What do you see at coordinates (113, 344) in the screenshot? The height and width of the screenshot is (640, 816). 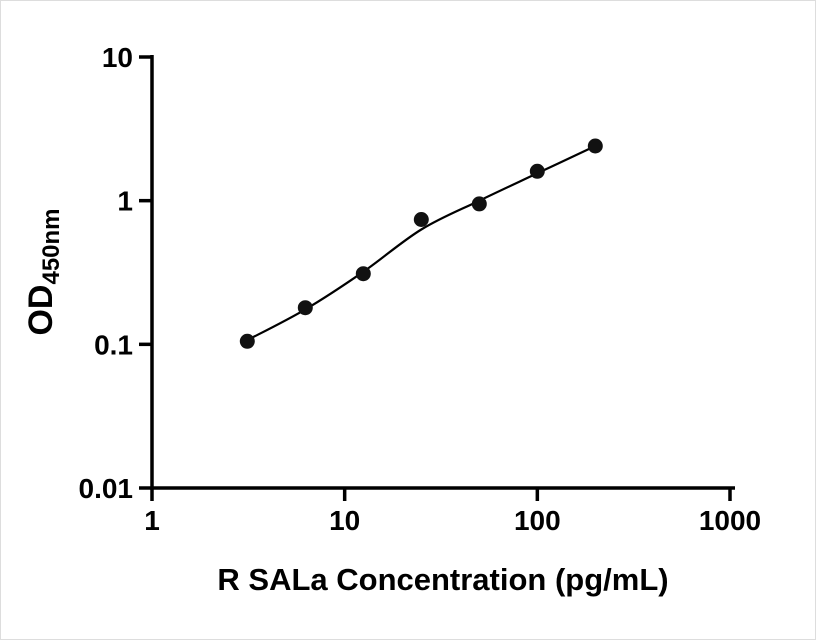 I see `y-axis-tick-label: 0.1` at bounding box center [113, 344].